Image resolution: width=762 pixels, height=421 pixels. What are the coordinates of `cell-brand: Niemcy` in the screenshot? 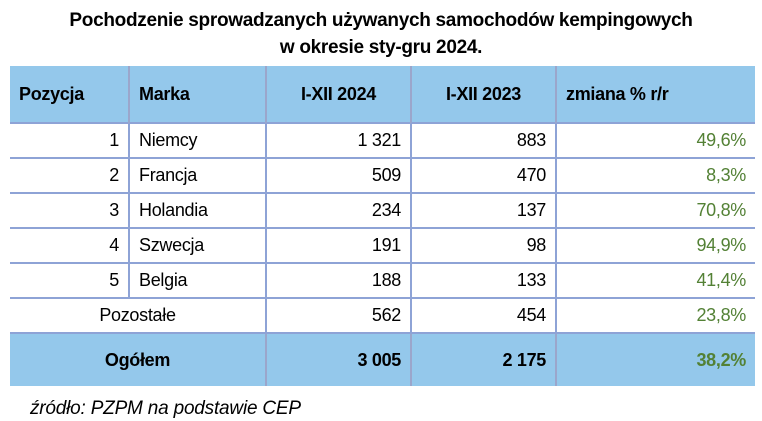 It's located at (196, 141).